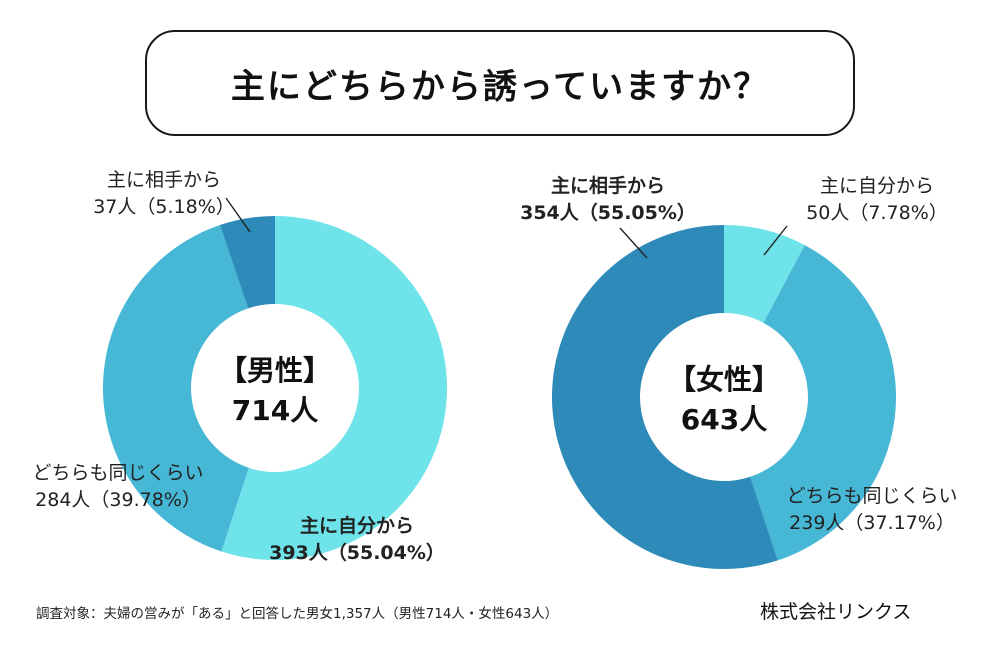  Describe the element at coordinates (877, 213) in the screenshot. I see `slice-value-self: 50人（7.78%）` at that location.